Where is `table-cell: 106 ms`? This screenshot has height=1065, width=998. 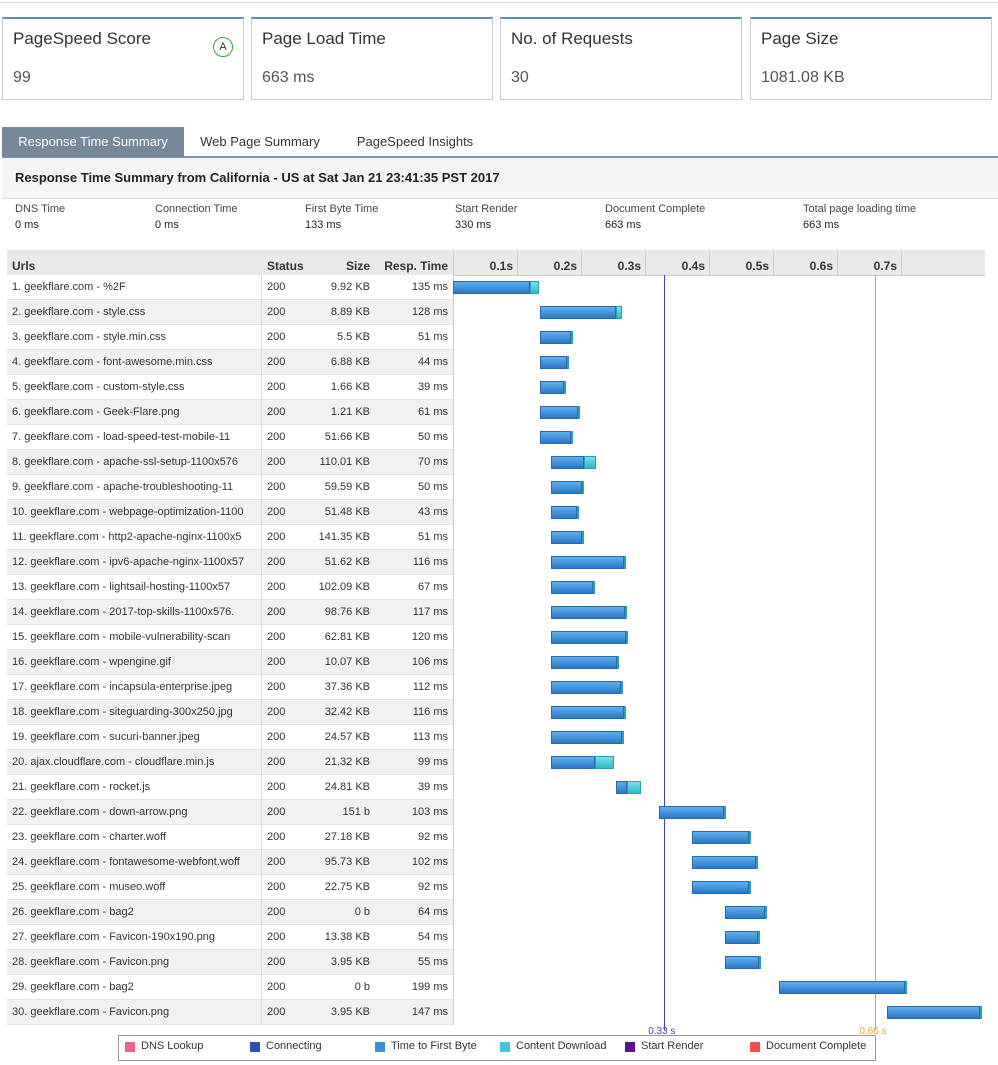
table-cell: 106 ms is located at coordinates (429, 662).